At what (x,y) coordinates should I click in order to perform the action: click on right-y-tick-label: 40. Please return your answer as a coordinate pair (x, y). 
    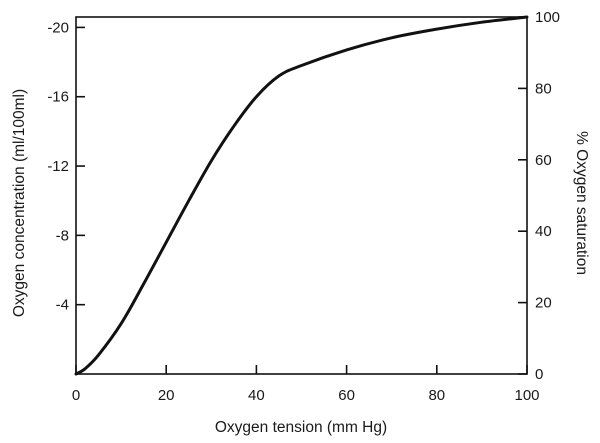
    Looking at the image, I should click on (543, 231).